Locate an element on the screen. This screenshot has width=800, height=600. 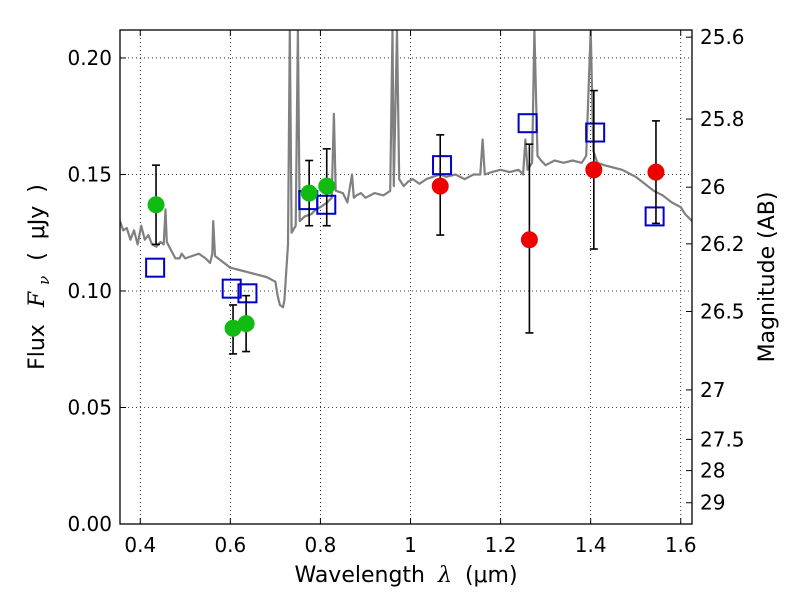
y2-axis-title: Magnitude (AB) is located at coordinates (767, 277).